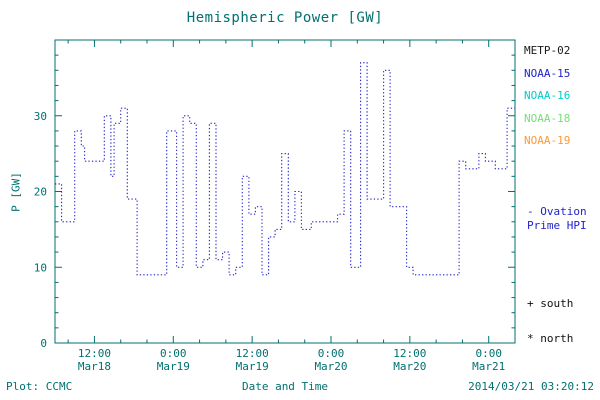  What do you see at coordinates (557, 225) in the screenshot?
I see `ovation-line-2: Prime HPI` at bounding box center [557, 225].